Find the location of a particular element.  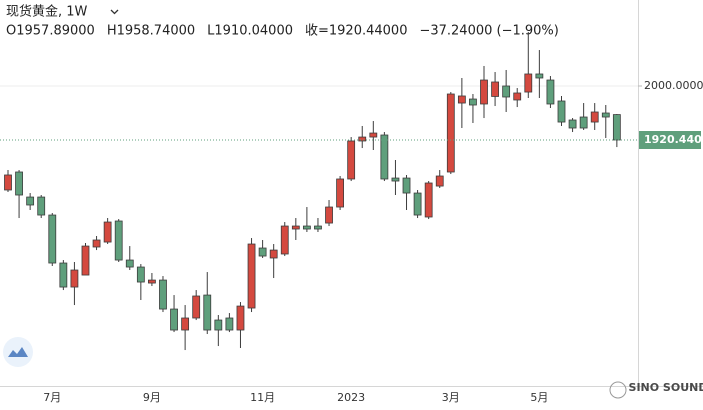

x-tick-label: 9月 is located at coordinates (152, 397).